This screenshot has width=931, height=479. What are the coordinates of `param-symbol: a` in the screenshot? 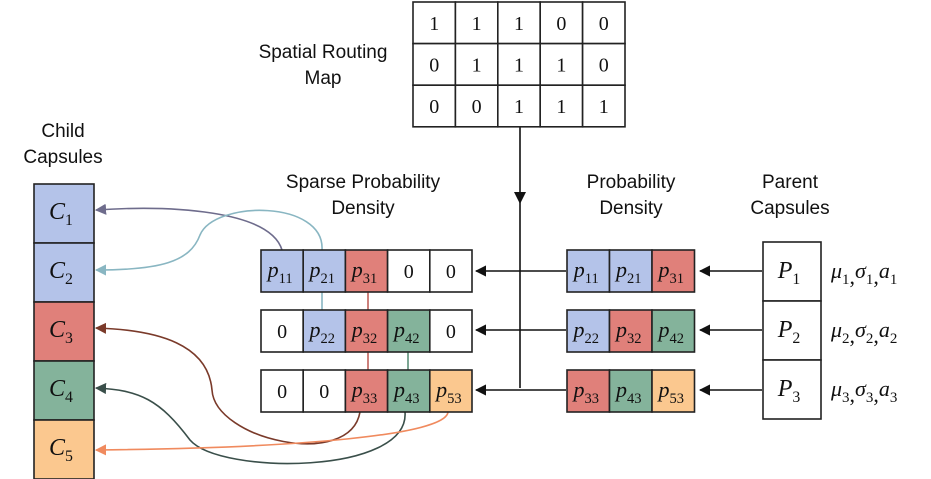 It's located at (884, 329).